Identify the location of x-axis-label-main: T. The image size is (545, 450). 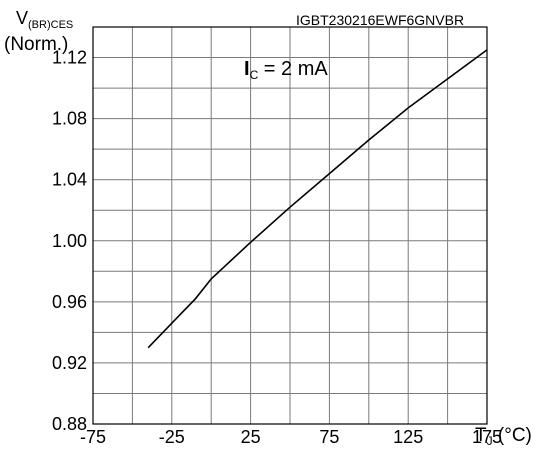
(481, 435).